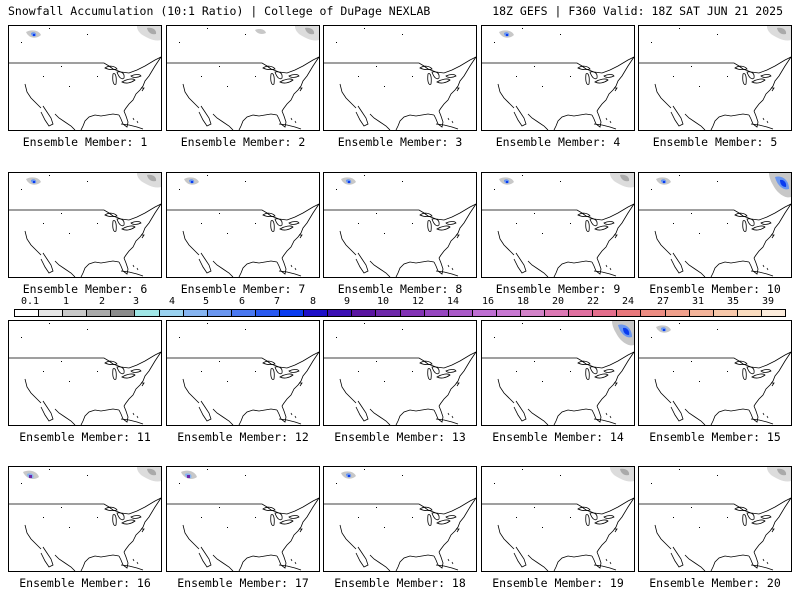  I want to click on ensemble-member-label: Ensemble Member: 9, so click(558, 289).